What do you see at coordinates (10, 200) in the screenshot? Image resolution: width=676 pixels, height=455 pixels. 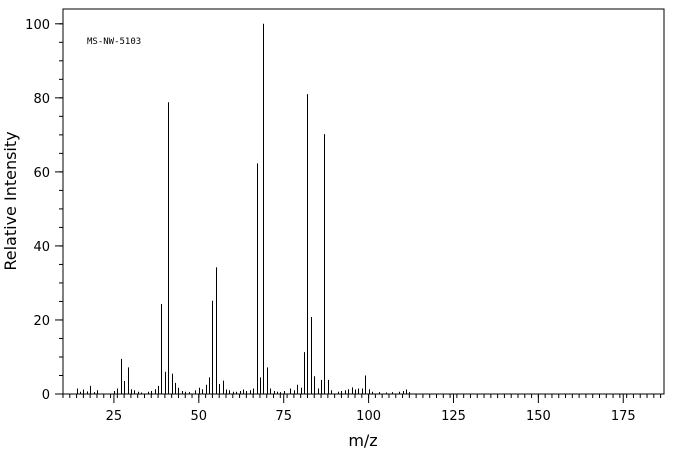 I see `y-axis-title: Relative Intensity` at bounding box center [10, 200].